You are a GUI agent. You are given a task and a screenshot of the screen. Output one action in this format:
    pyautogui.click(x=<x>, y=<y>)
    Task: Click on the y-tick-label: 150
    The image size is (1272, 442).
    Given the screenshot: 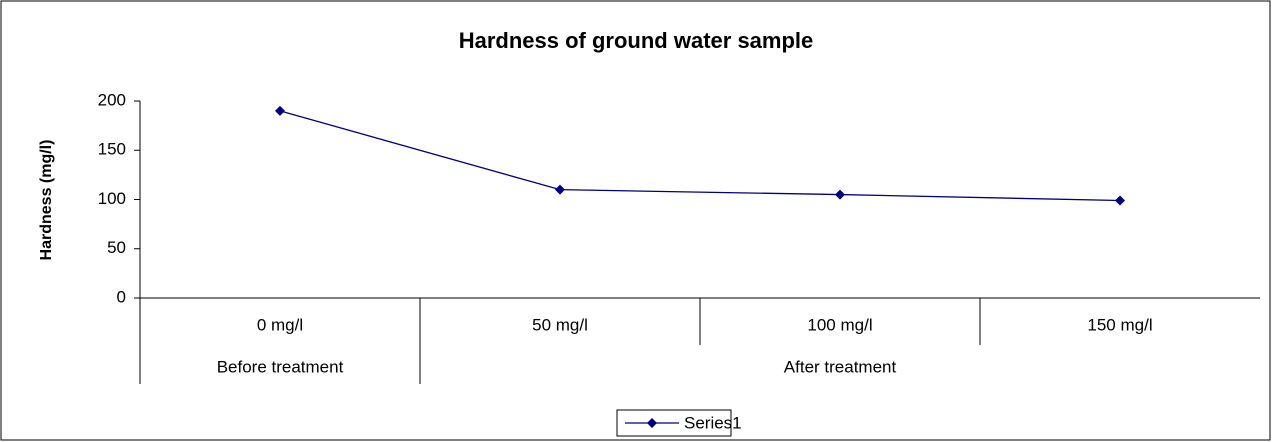 What is the action you would take?
    pyautogui.click(x=112, y=149)
    